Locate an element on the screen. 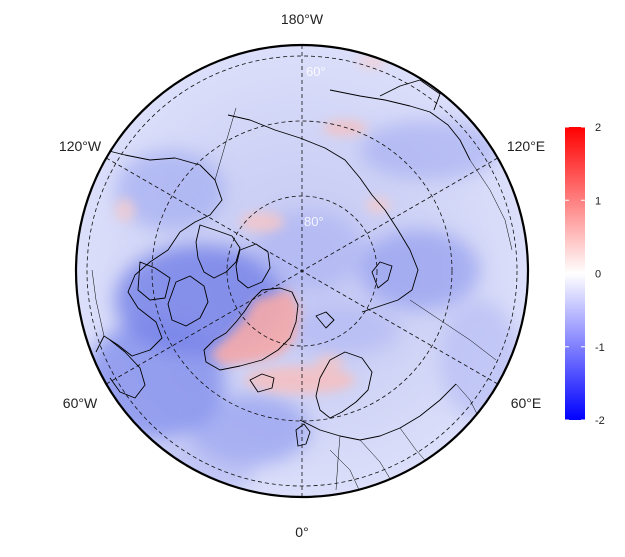 The height and width of the screenshot is (557, 625). colorbar-tick-label: -1 is located at coordinates (600, 348).